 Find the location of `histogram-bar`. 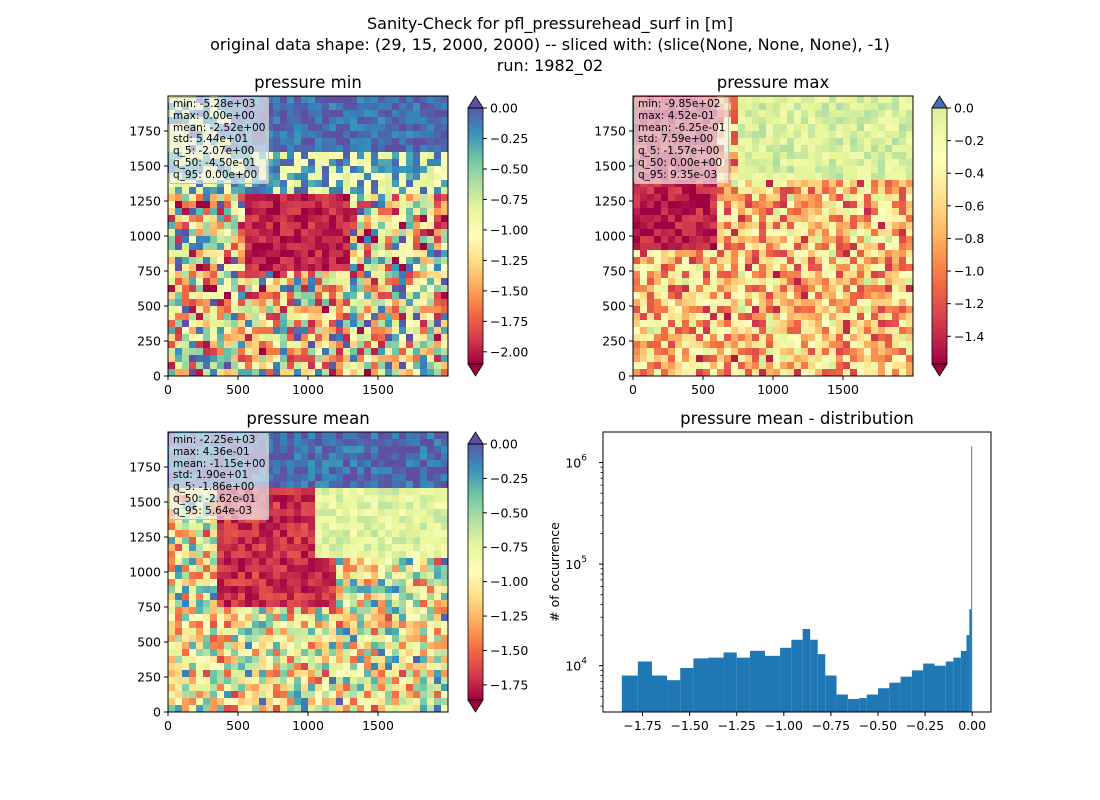

histogram-bar is located at coordinates (757, 681).